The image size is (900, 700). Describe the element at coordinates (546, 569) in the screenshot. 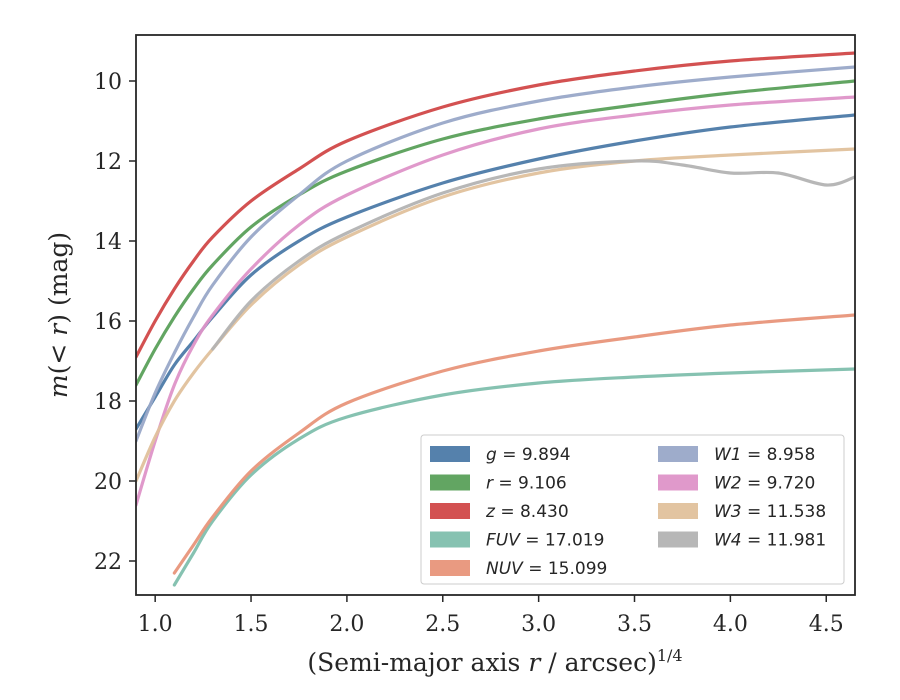

I see `legend-label-4: NUV = 15.099` at that location.